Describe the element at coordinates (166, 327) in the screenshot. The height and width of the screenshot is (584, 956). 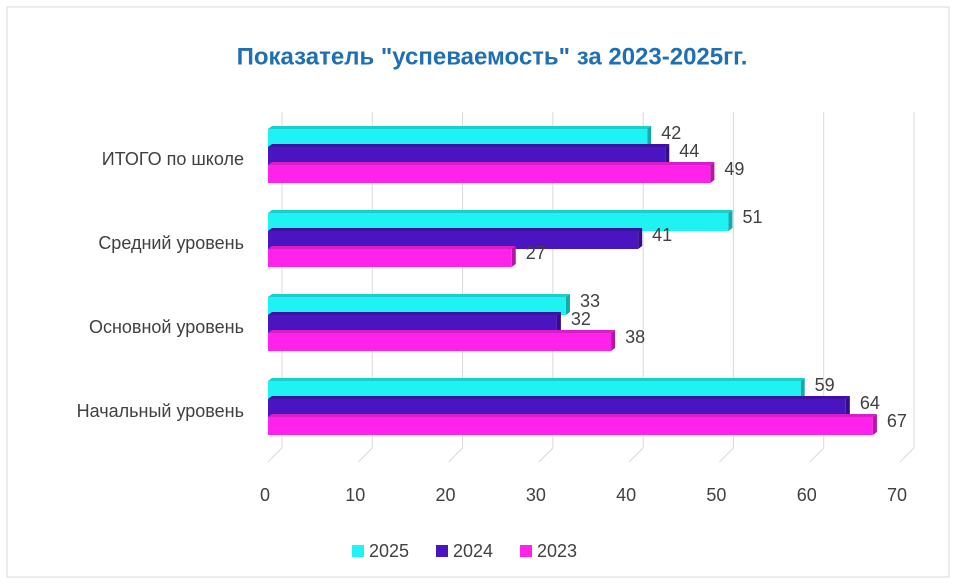
I see `y-tick-label: Основной уровень` at that location.